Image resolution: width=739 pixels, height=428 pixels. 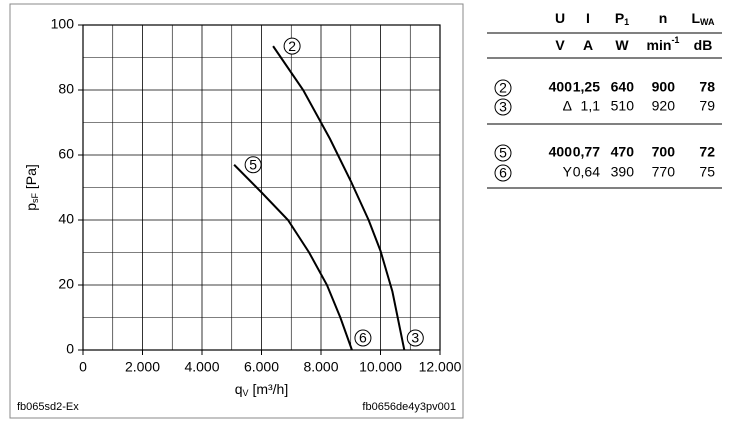 I want to click on header-main: L, so click(x=695, y=18).